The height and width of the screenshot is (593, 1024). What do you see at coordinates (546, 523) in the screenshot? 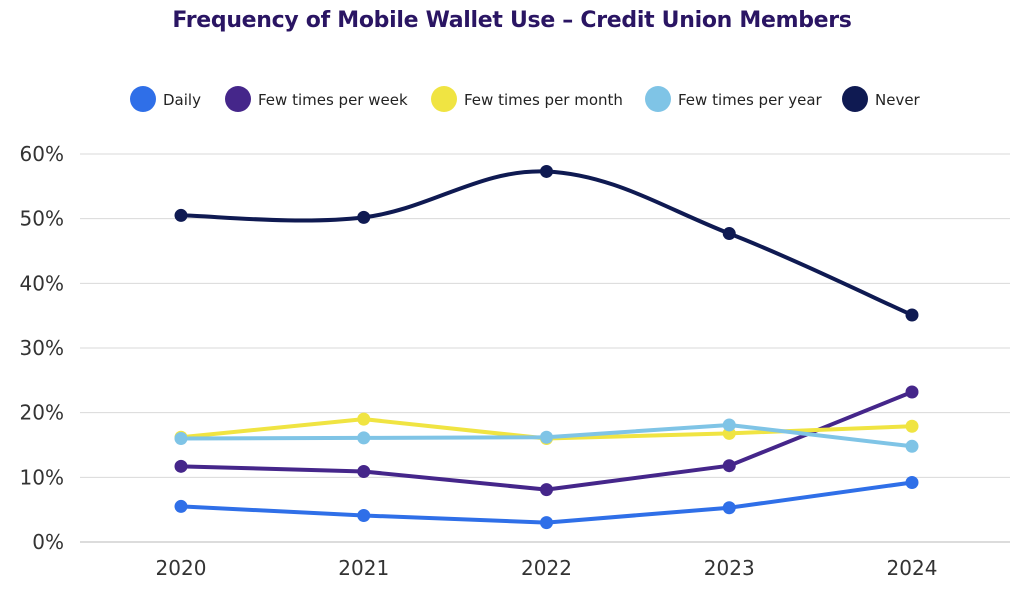
I see `data-point-daily-2022` at bounding box center [546, 523].